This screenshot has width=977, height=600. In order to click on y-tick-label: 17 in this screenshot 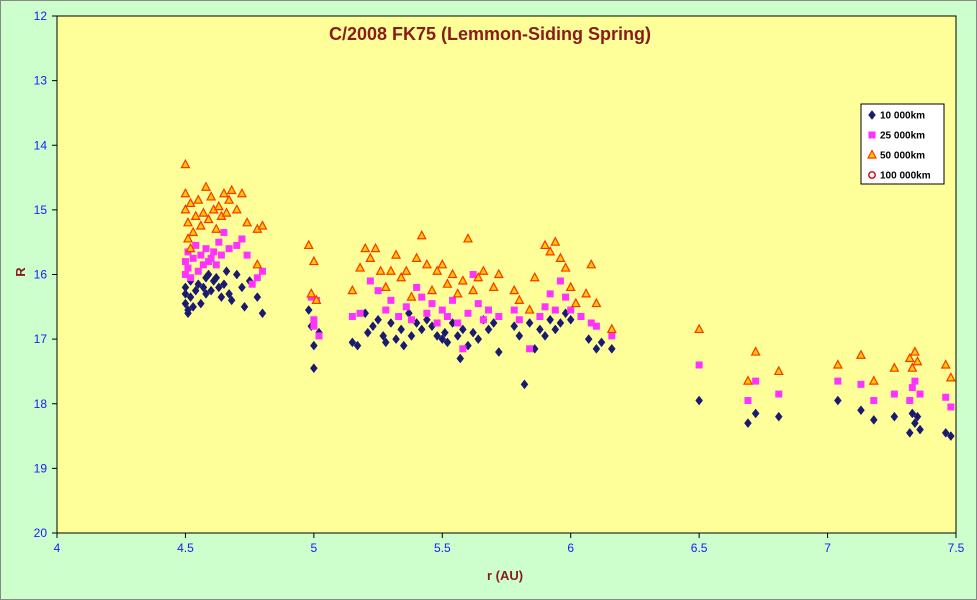, I will do `click(41, 339)`.